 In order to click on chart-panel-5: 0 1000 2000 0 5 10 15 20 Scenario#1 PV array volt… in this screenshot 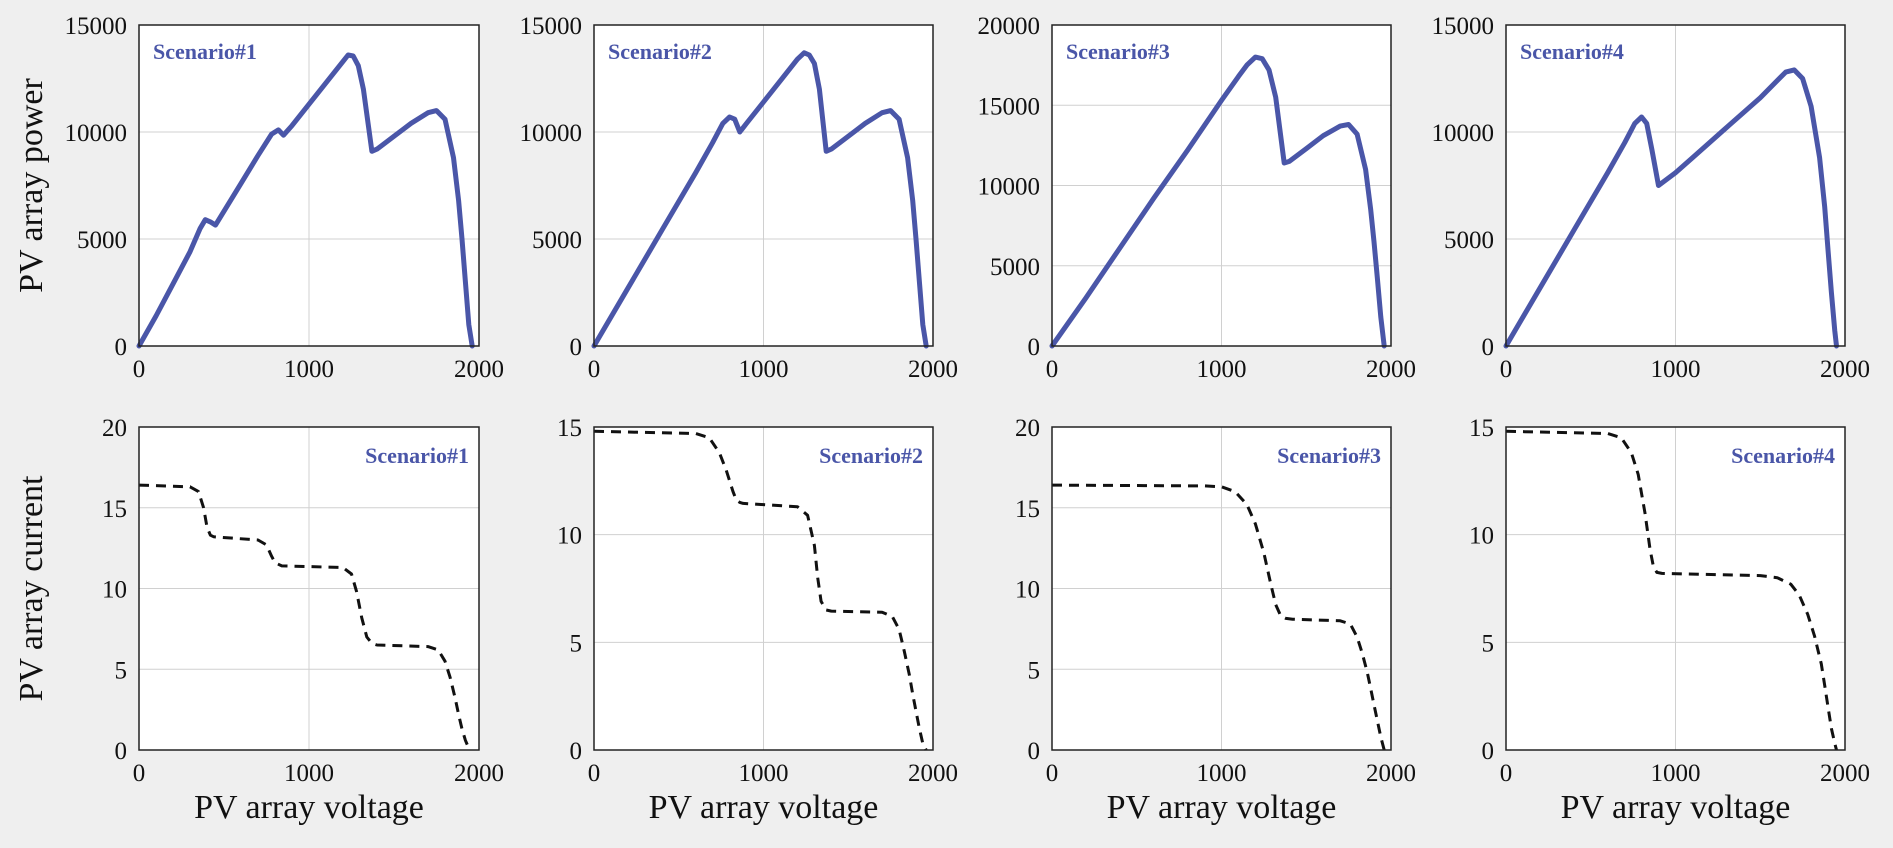, I will do `click(258, 620)`.